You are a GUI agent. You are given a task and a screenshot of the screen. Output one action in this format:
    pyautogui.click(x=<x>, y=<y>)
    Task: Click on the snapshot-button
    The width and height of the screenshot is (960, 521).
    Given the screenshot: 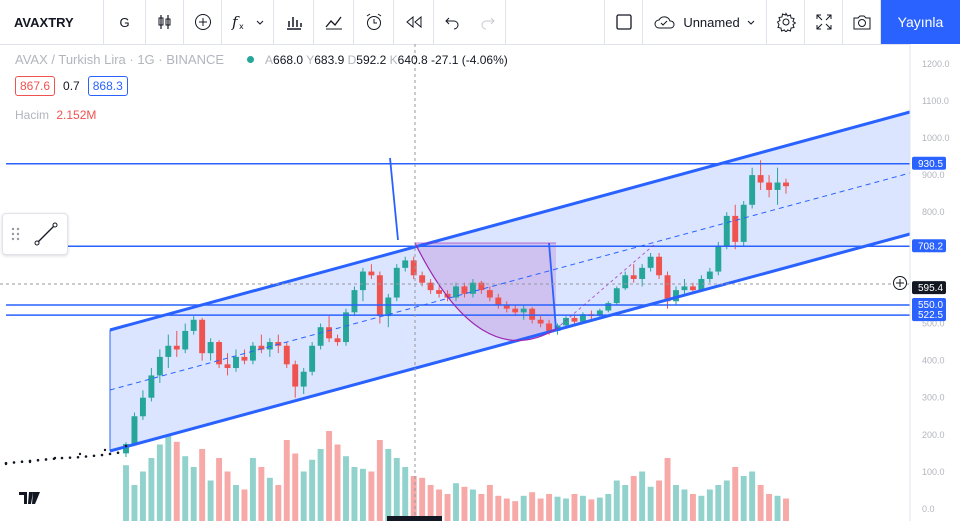 What is the action you would take?
    pyautogui.click(x=862, y=22)
    